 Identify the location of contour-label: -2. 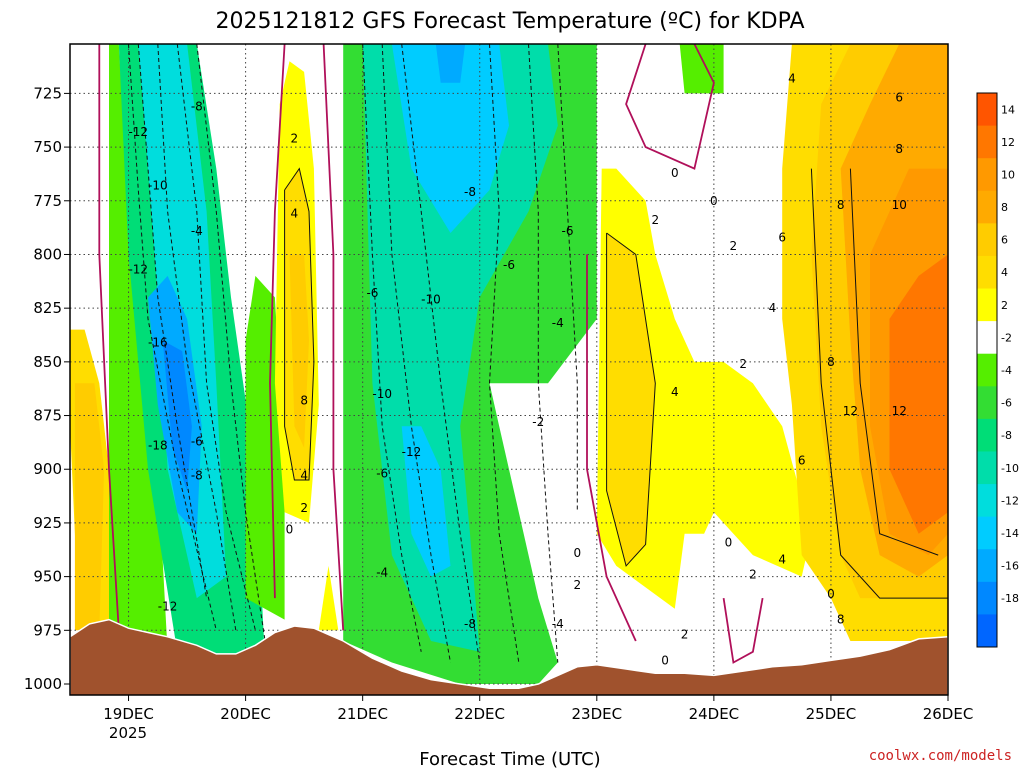
(538, 422).